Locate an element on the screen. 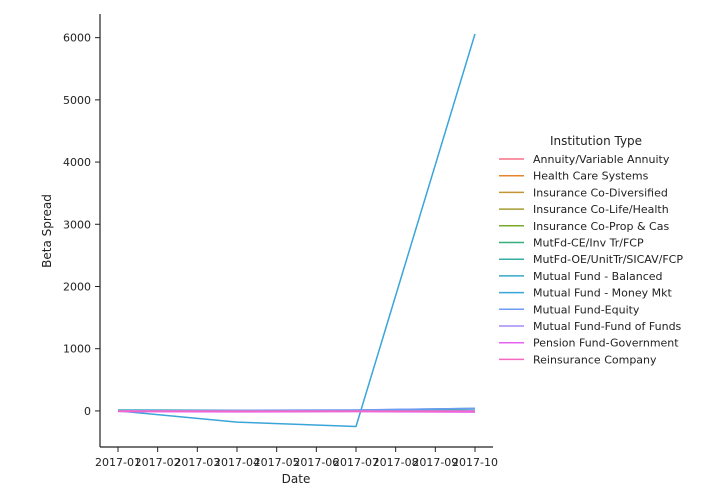 The height and width of the screenshot is (500, 703). x-axis-title: Date is located at coordinates (296, 479).